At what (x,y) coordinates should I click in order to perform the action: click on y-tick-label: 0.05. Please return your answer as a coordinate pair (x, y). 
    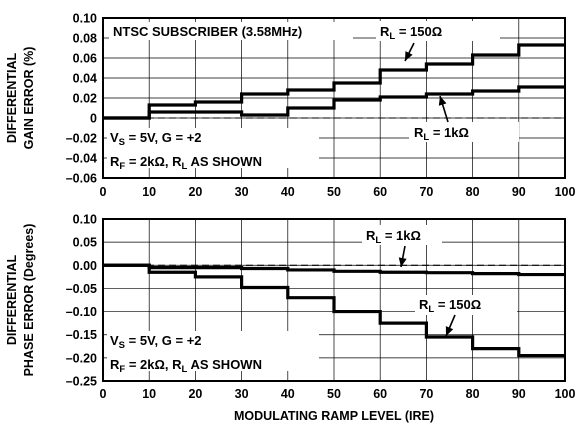
    Looking at the image, I should click on (85, 243).